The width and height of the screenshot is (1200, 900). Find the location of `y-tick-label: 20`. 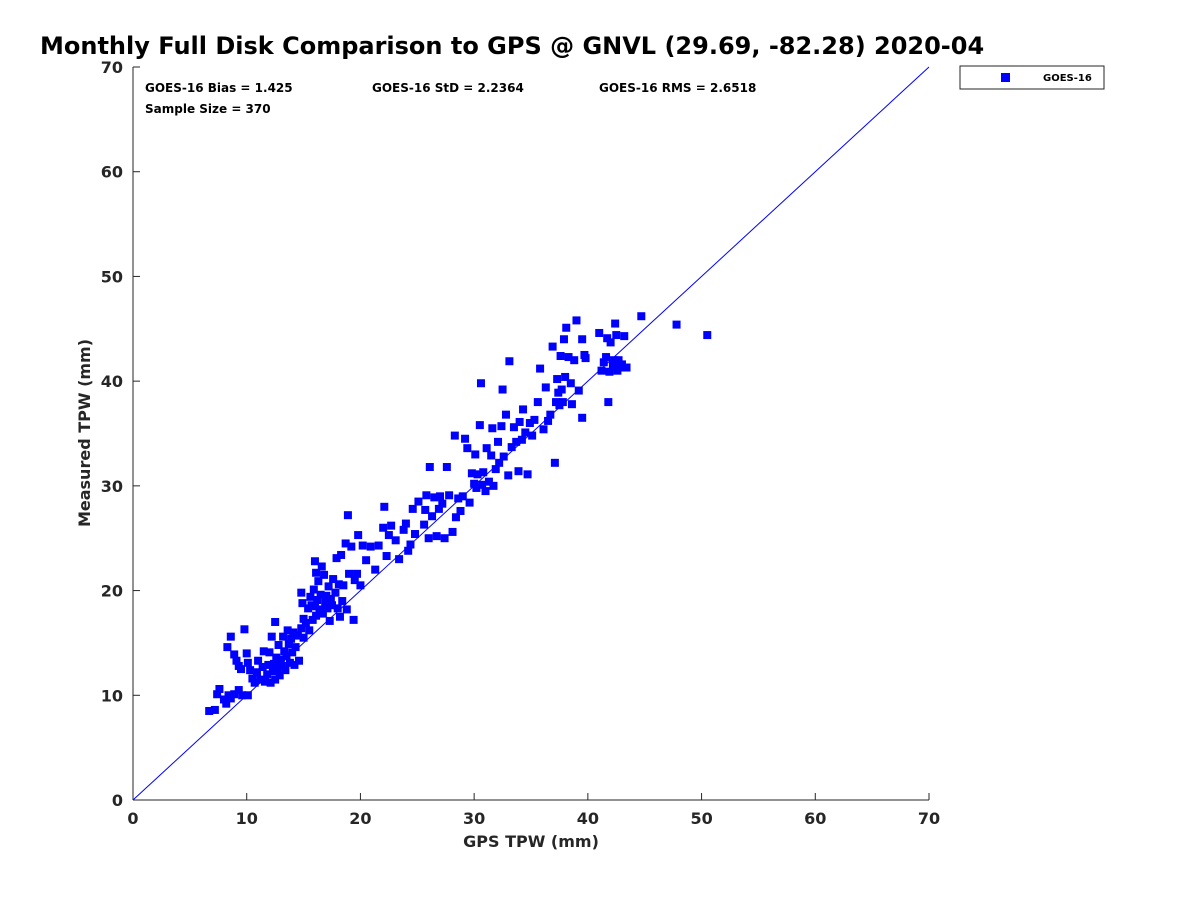

y-tick-label: 20 is located at coordinates (112, 591).